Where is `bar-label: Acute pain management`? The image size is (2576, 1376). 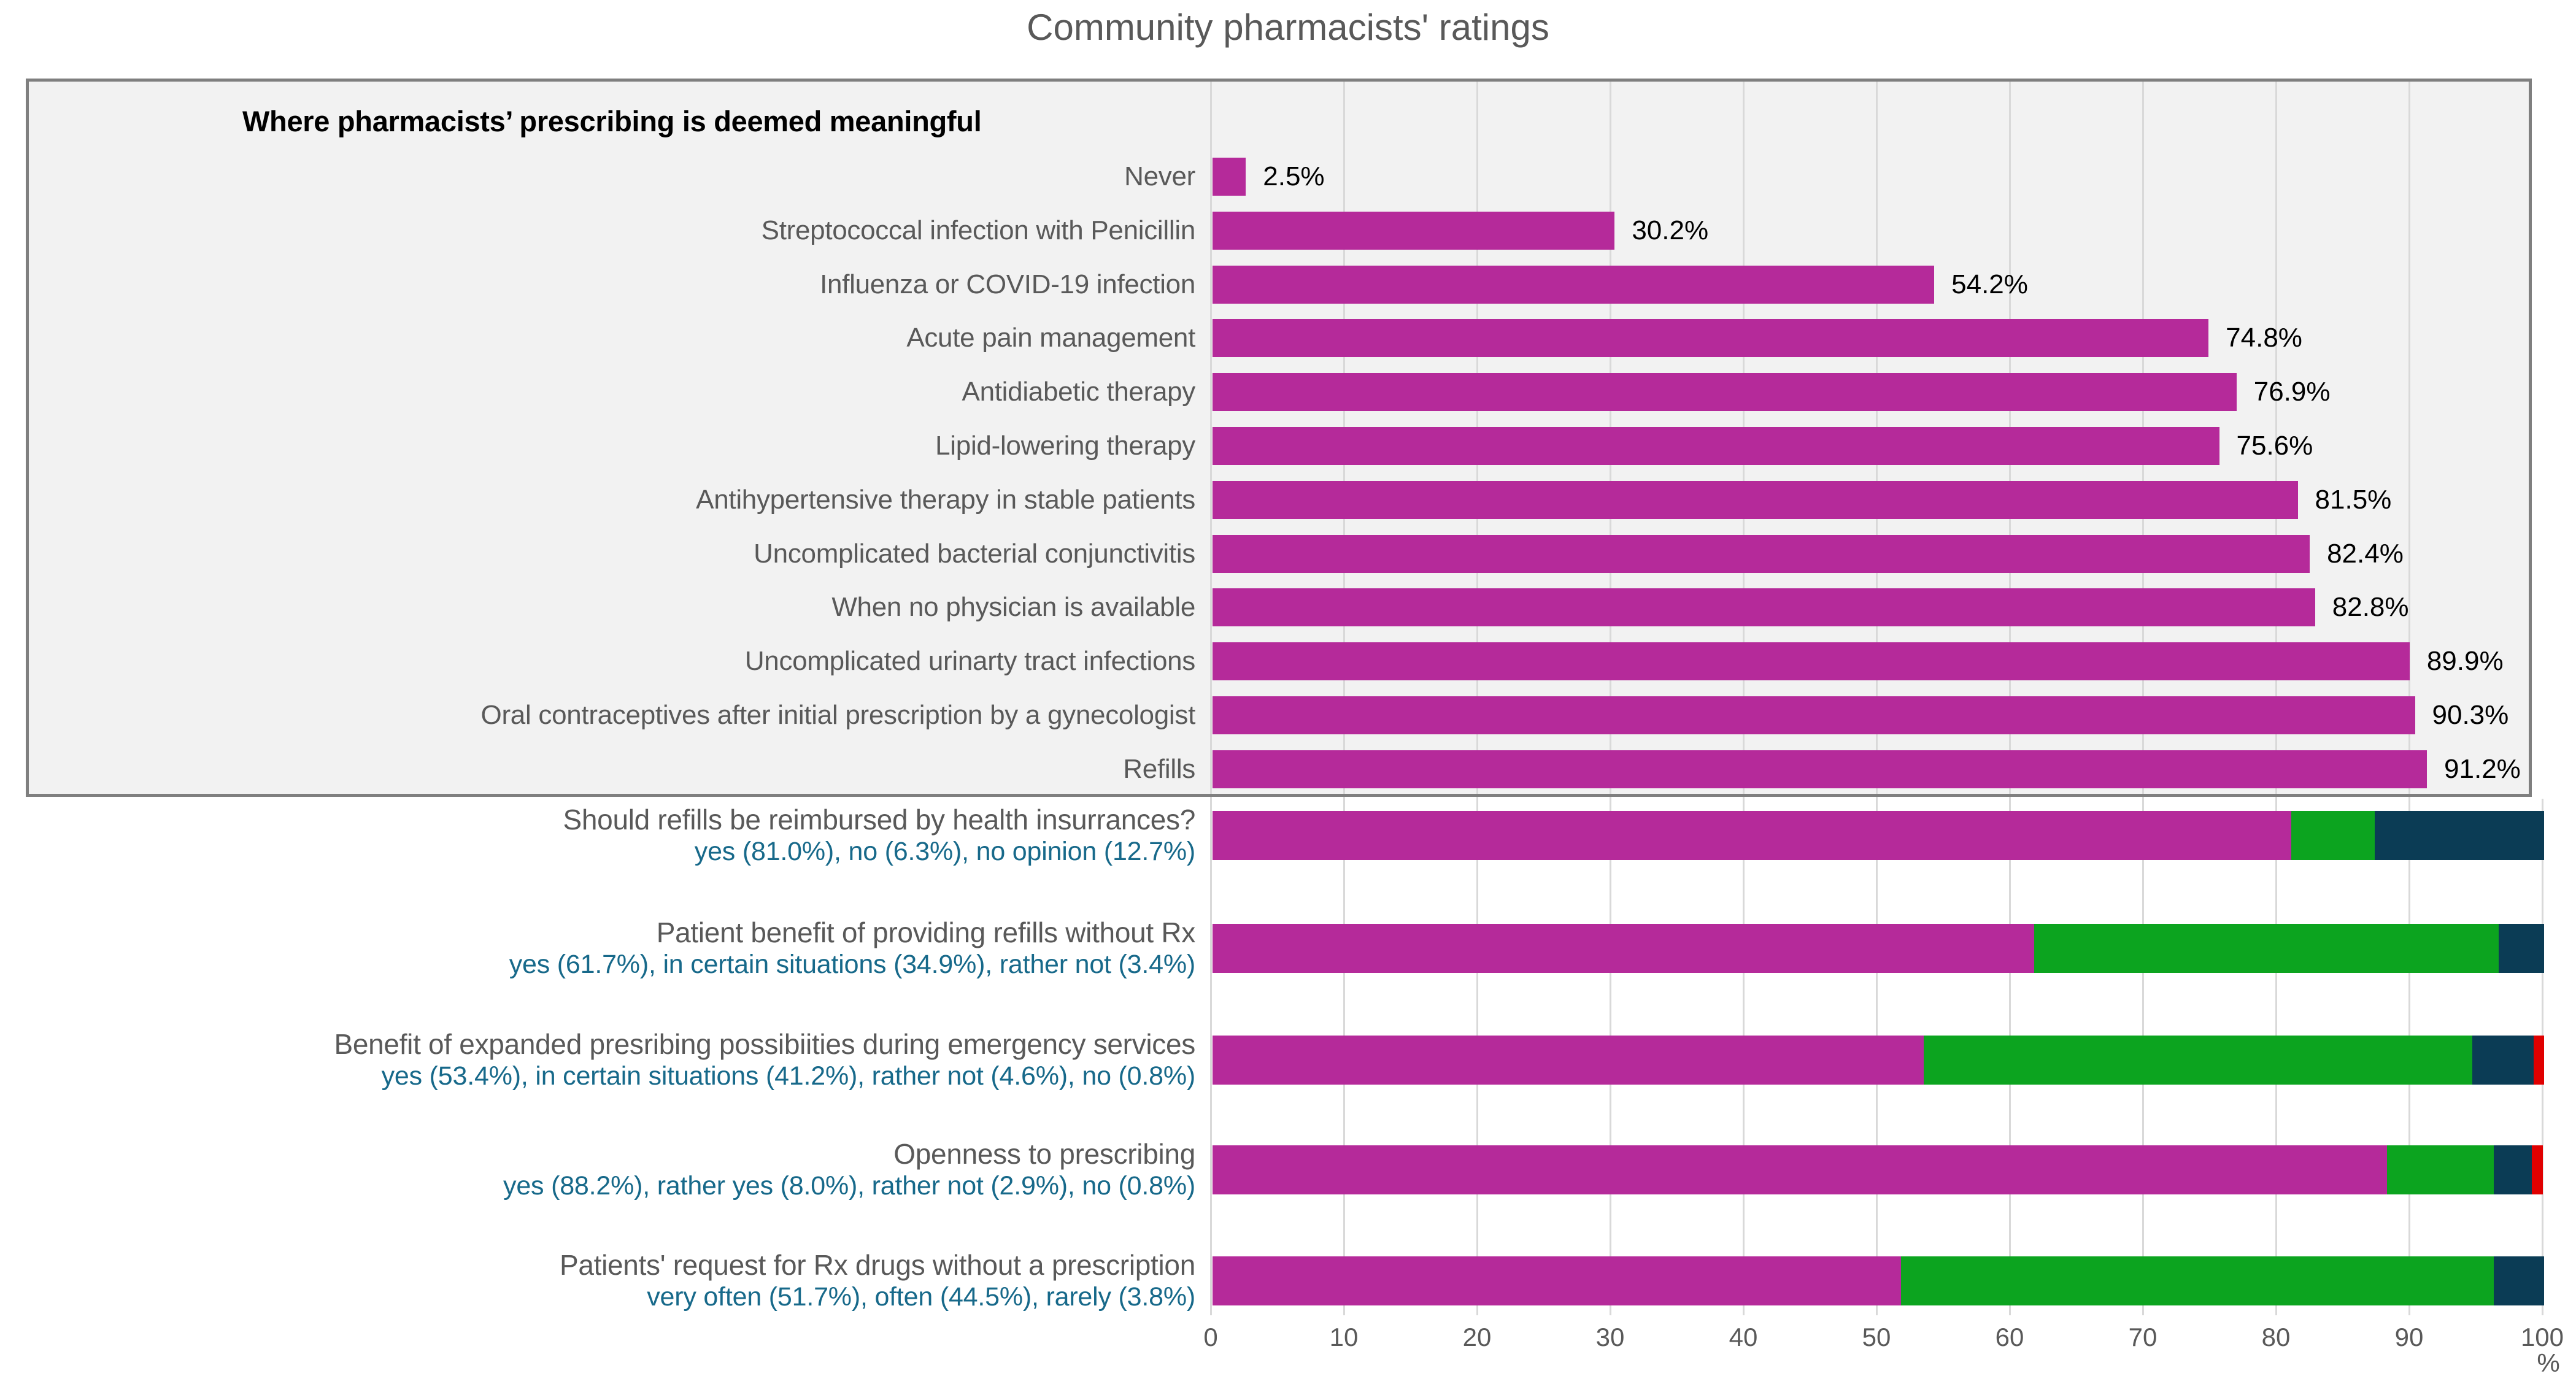
bar-label: Acute pain management is located at coordinates (1050, 338).